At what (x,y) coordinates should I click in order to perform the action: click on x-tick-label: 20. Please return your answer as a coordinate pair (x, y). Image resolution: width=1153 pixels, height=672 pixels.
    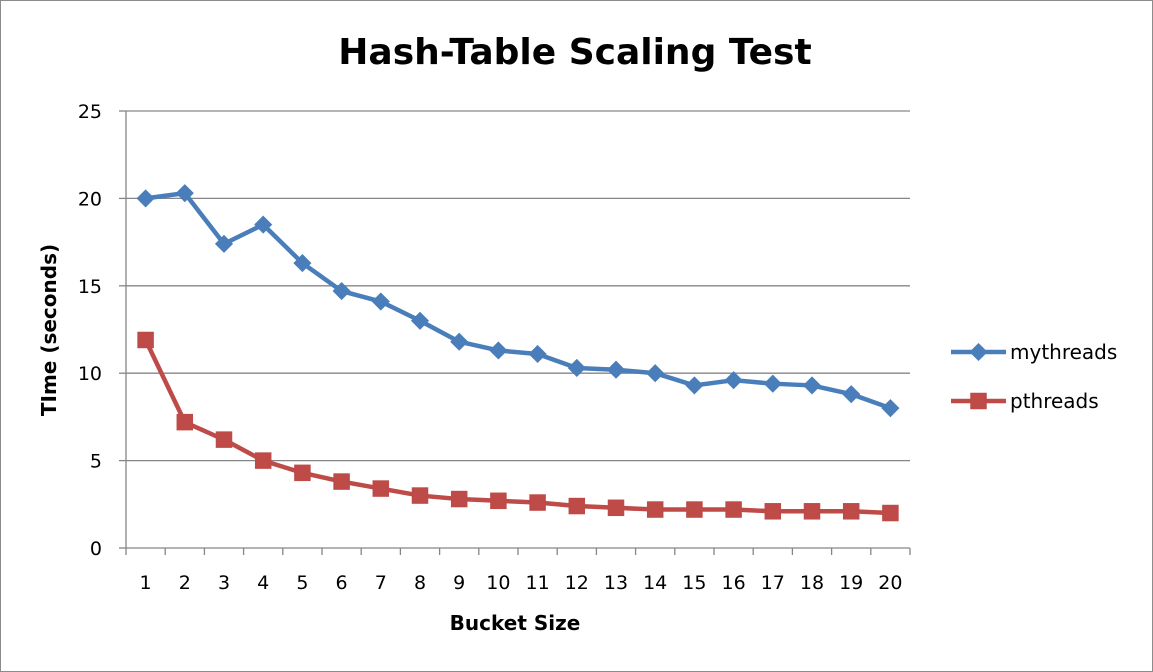
    Looking at the image, I should click on (890, 583).